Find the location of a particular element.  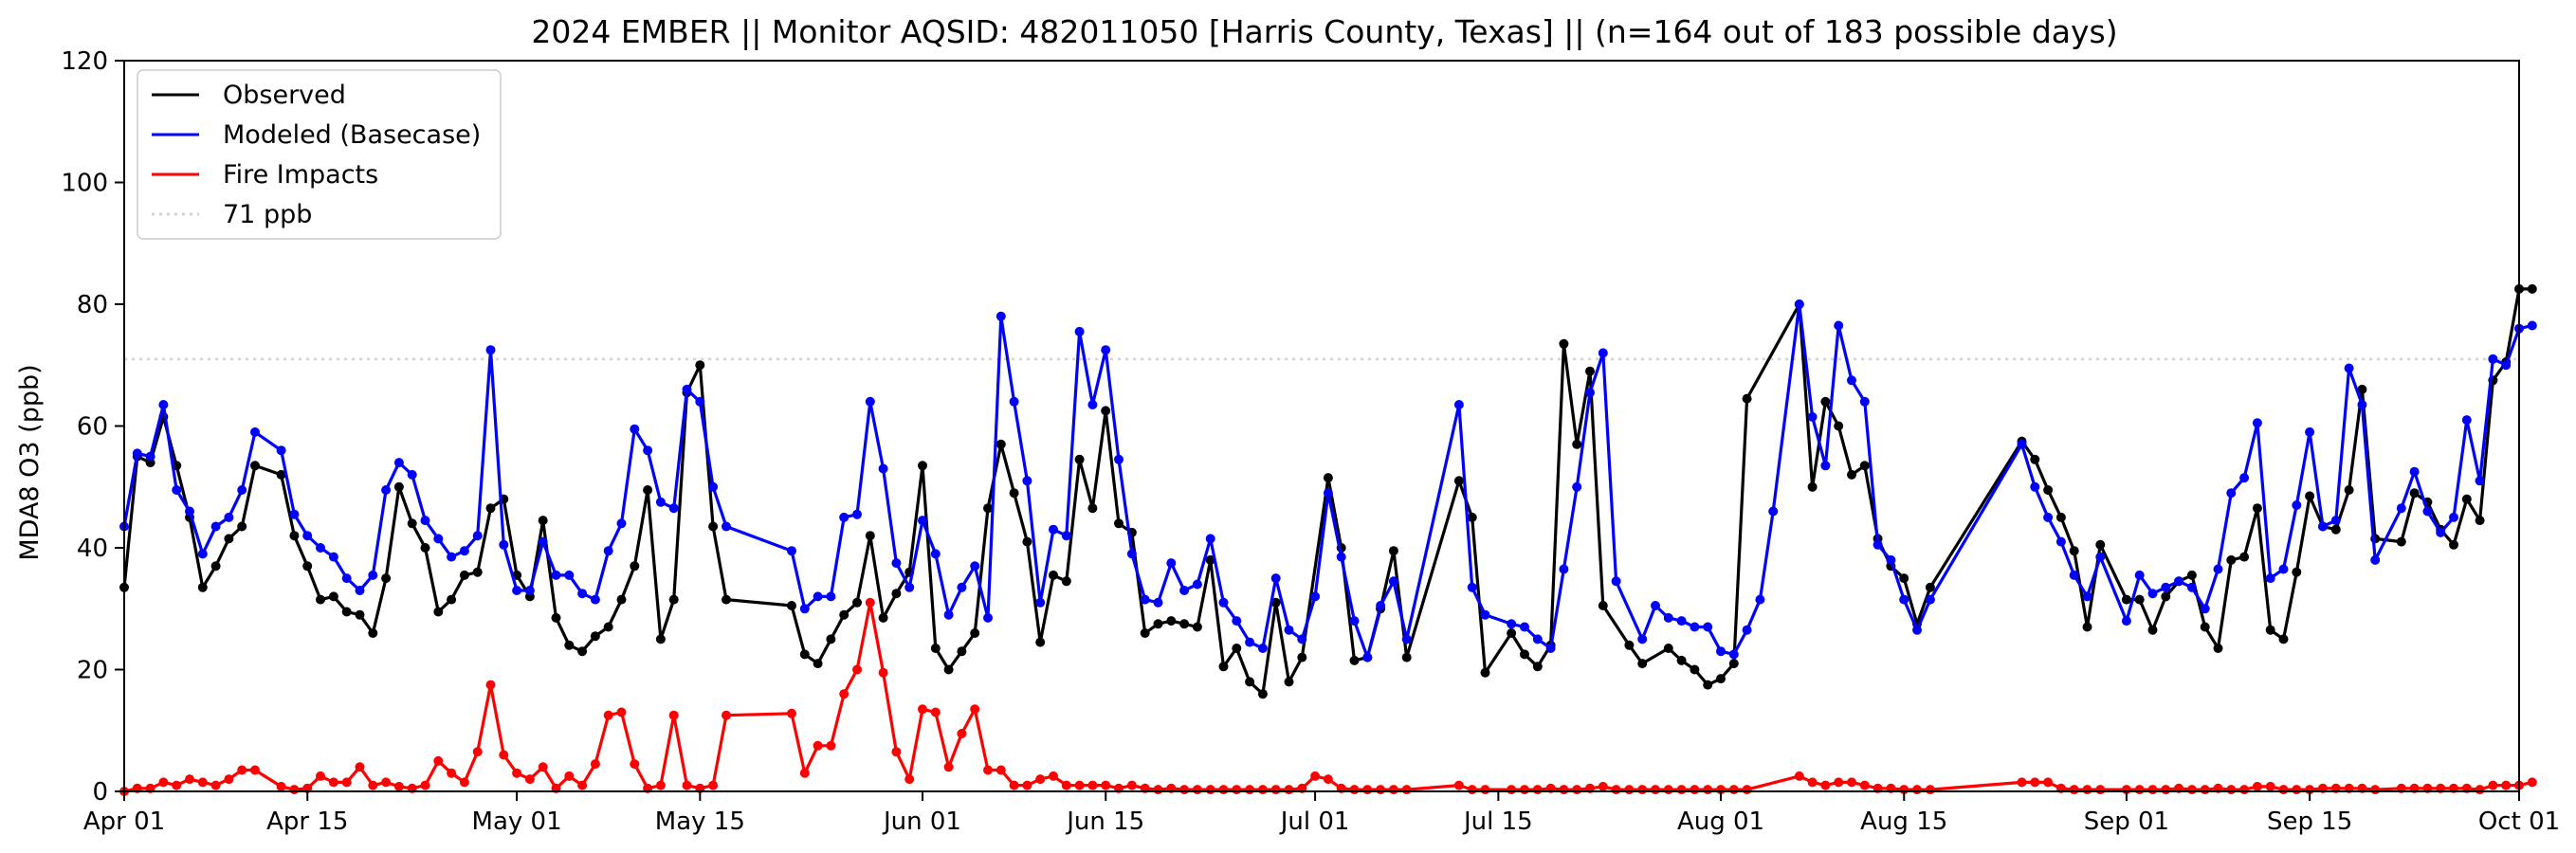

x-tick-label: Oct 01 is located at coordinates (2519, 822).